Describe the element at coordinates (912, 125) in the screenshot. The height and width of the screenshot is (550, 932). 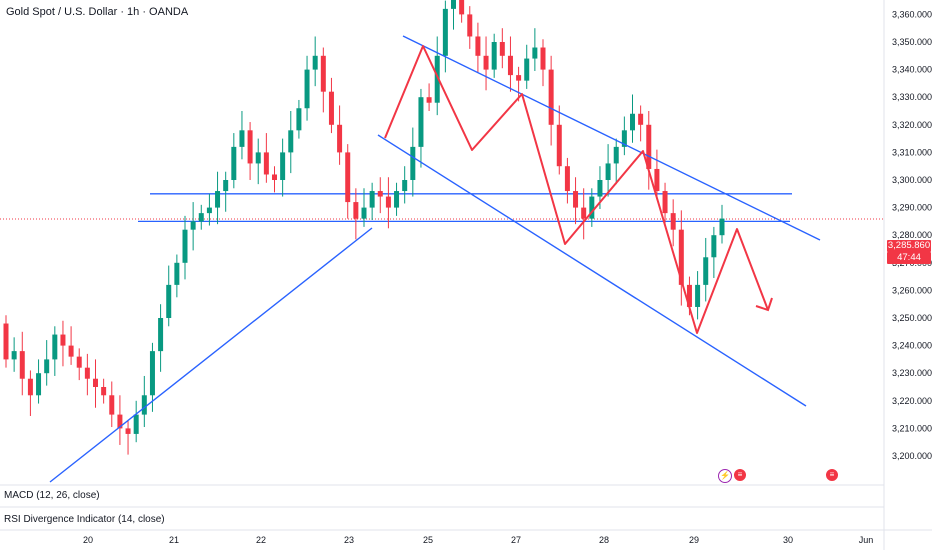
I see `price-tick-label: 3,320.000` at that location.